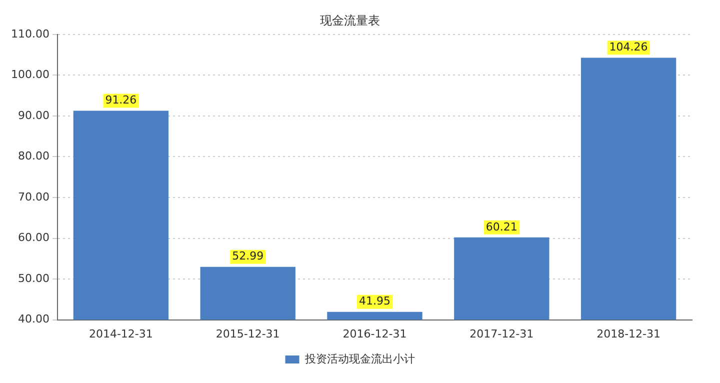 This screenshot has height=383, width=720. I want to click on data-label: 41.95, so click(374, 301).